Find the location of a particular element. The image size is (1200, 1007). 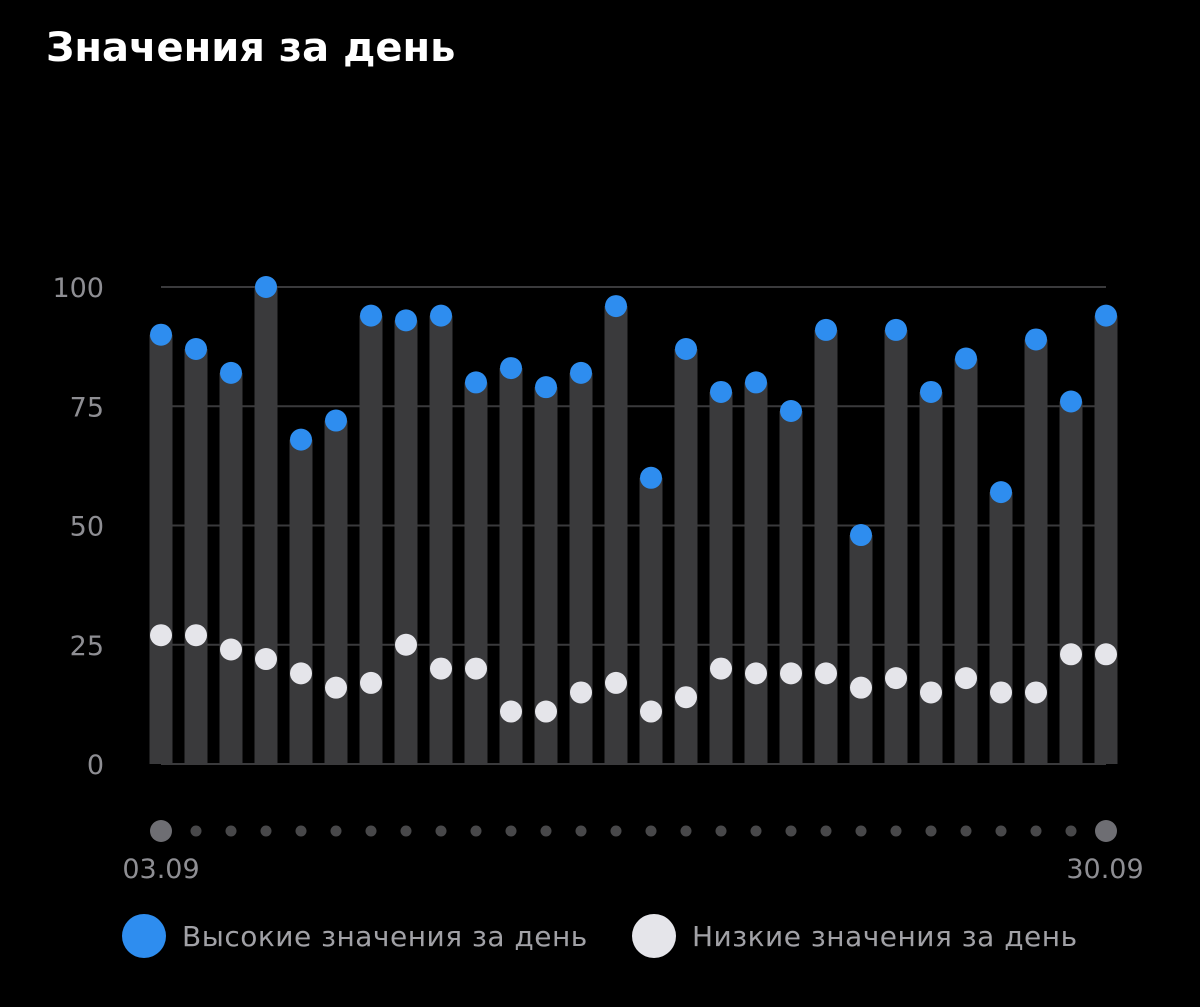

x-start-label: 03.09 is located at coordinates (160, 869).